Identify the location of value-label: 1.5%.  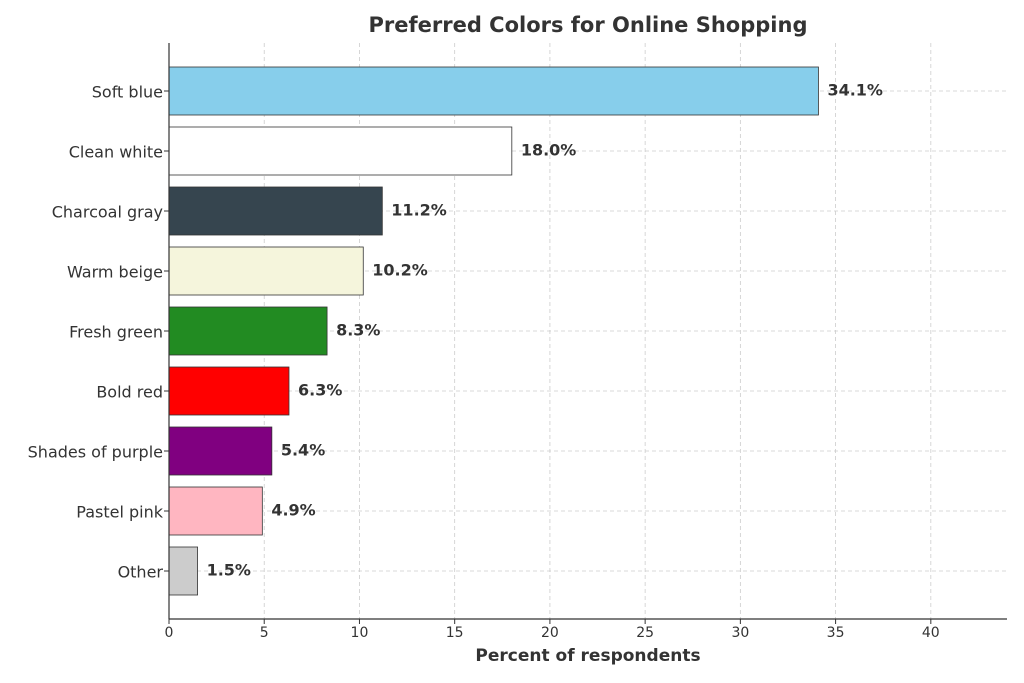
(229, 570).